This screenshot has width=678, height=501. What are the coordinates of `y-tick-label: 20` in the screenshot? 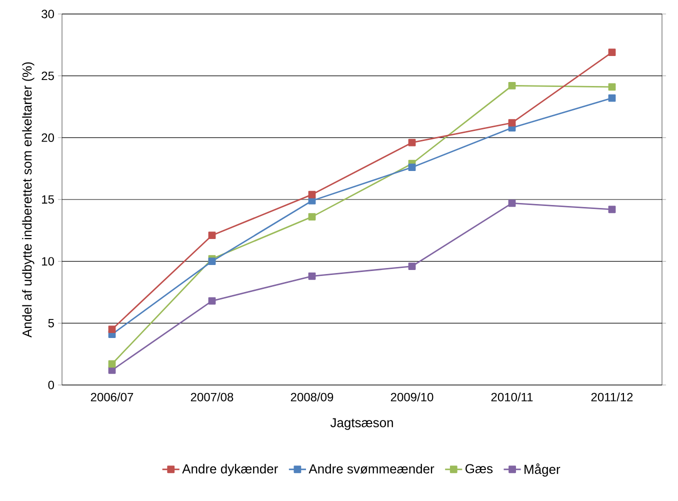 It's located at (48, 137).